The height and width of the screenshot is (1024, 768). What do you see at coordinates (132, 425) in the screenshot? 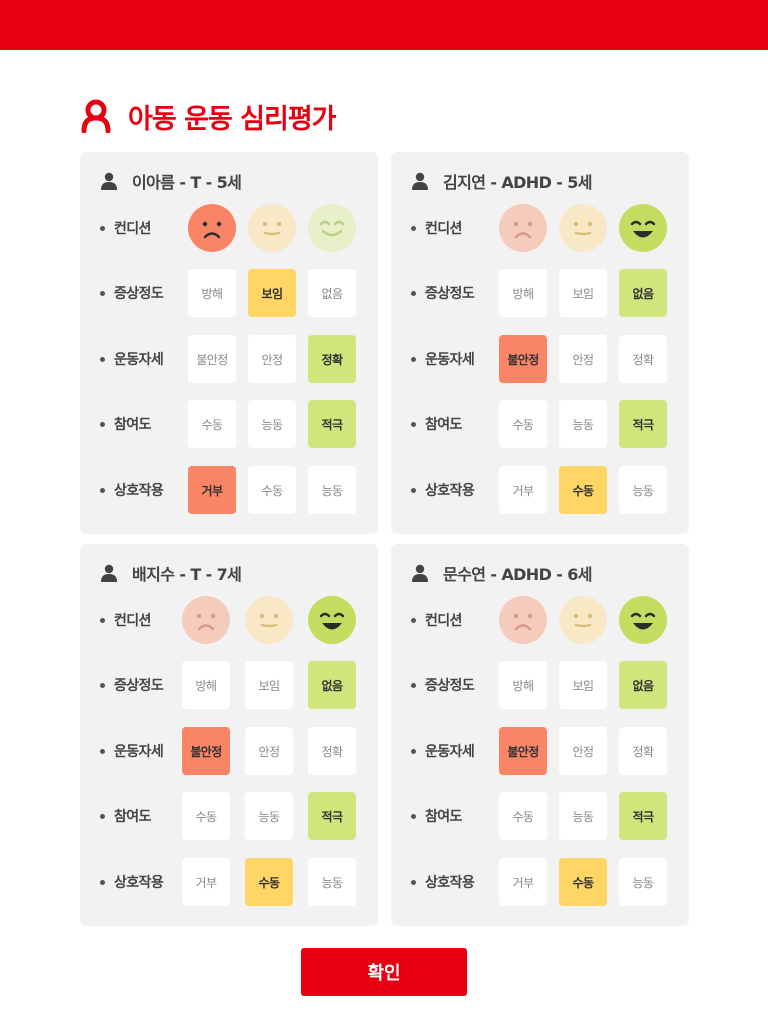
I see `row-label-text: 참여도` at bounding box center [132, 425].